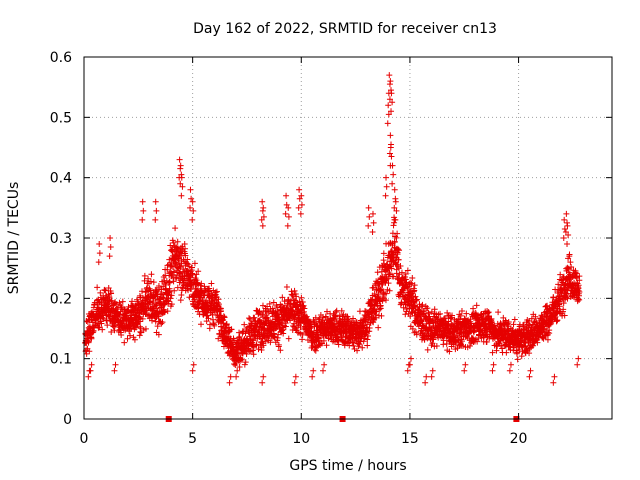 The image size is (640, 480). Describe the element at coordinates (61, 179) in the screenshot. I see `y-tick-label: 0.4` at that location.